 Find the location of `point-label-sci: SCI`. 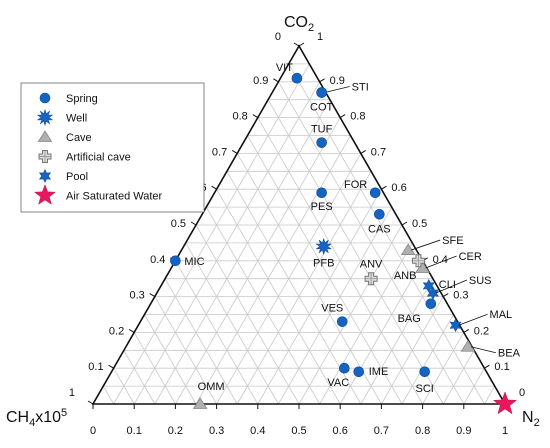

point-label-sci: SCI is located at coordinates (424, 389).